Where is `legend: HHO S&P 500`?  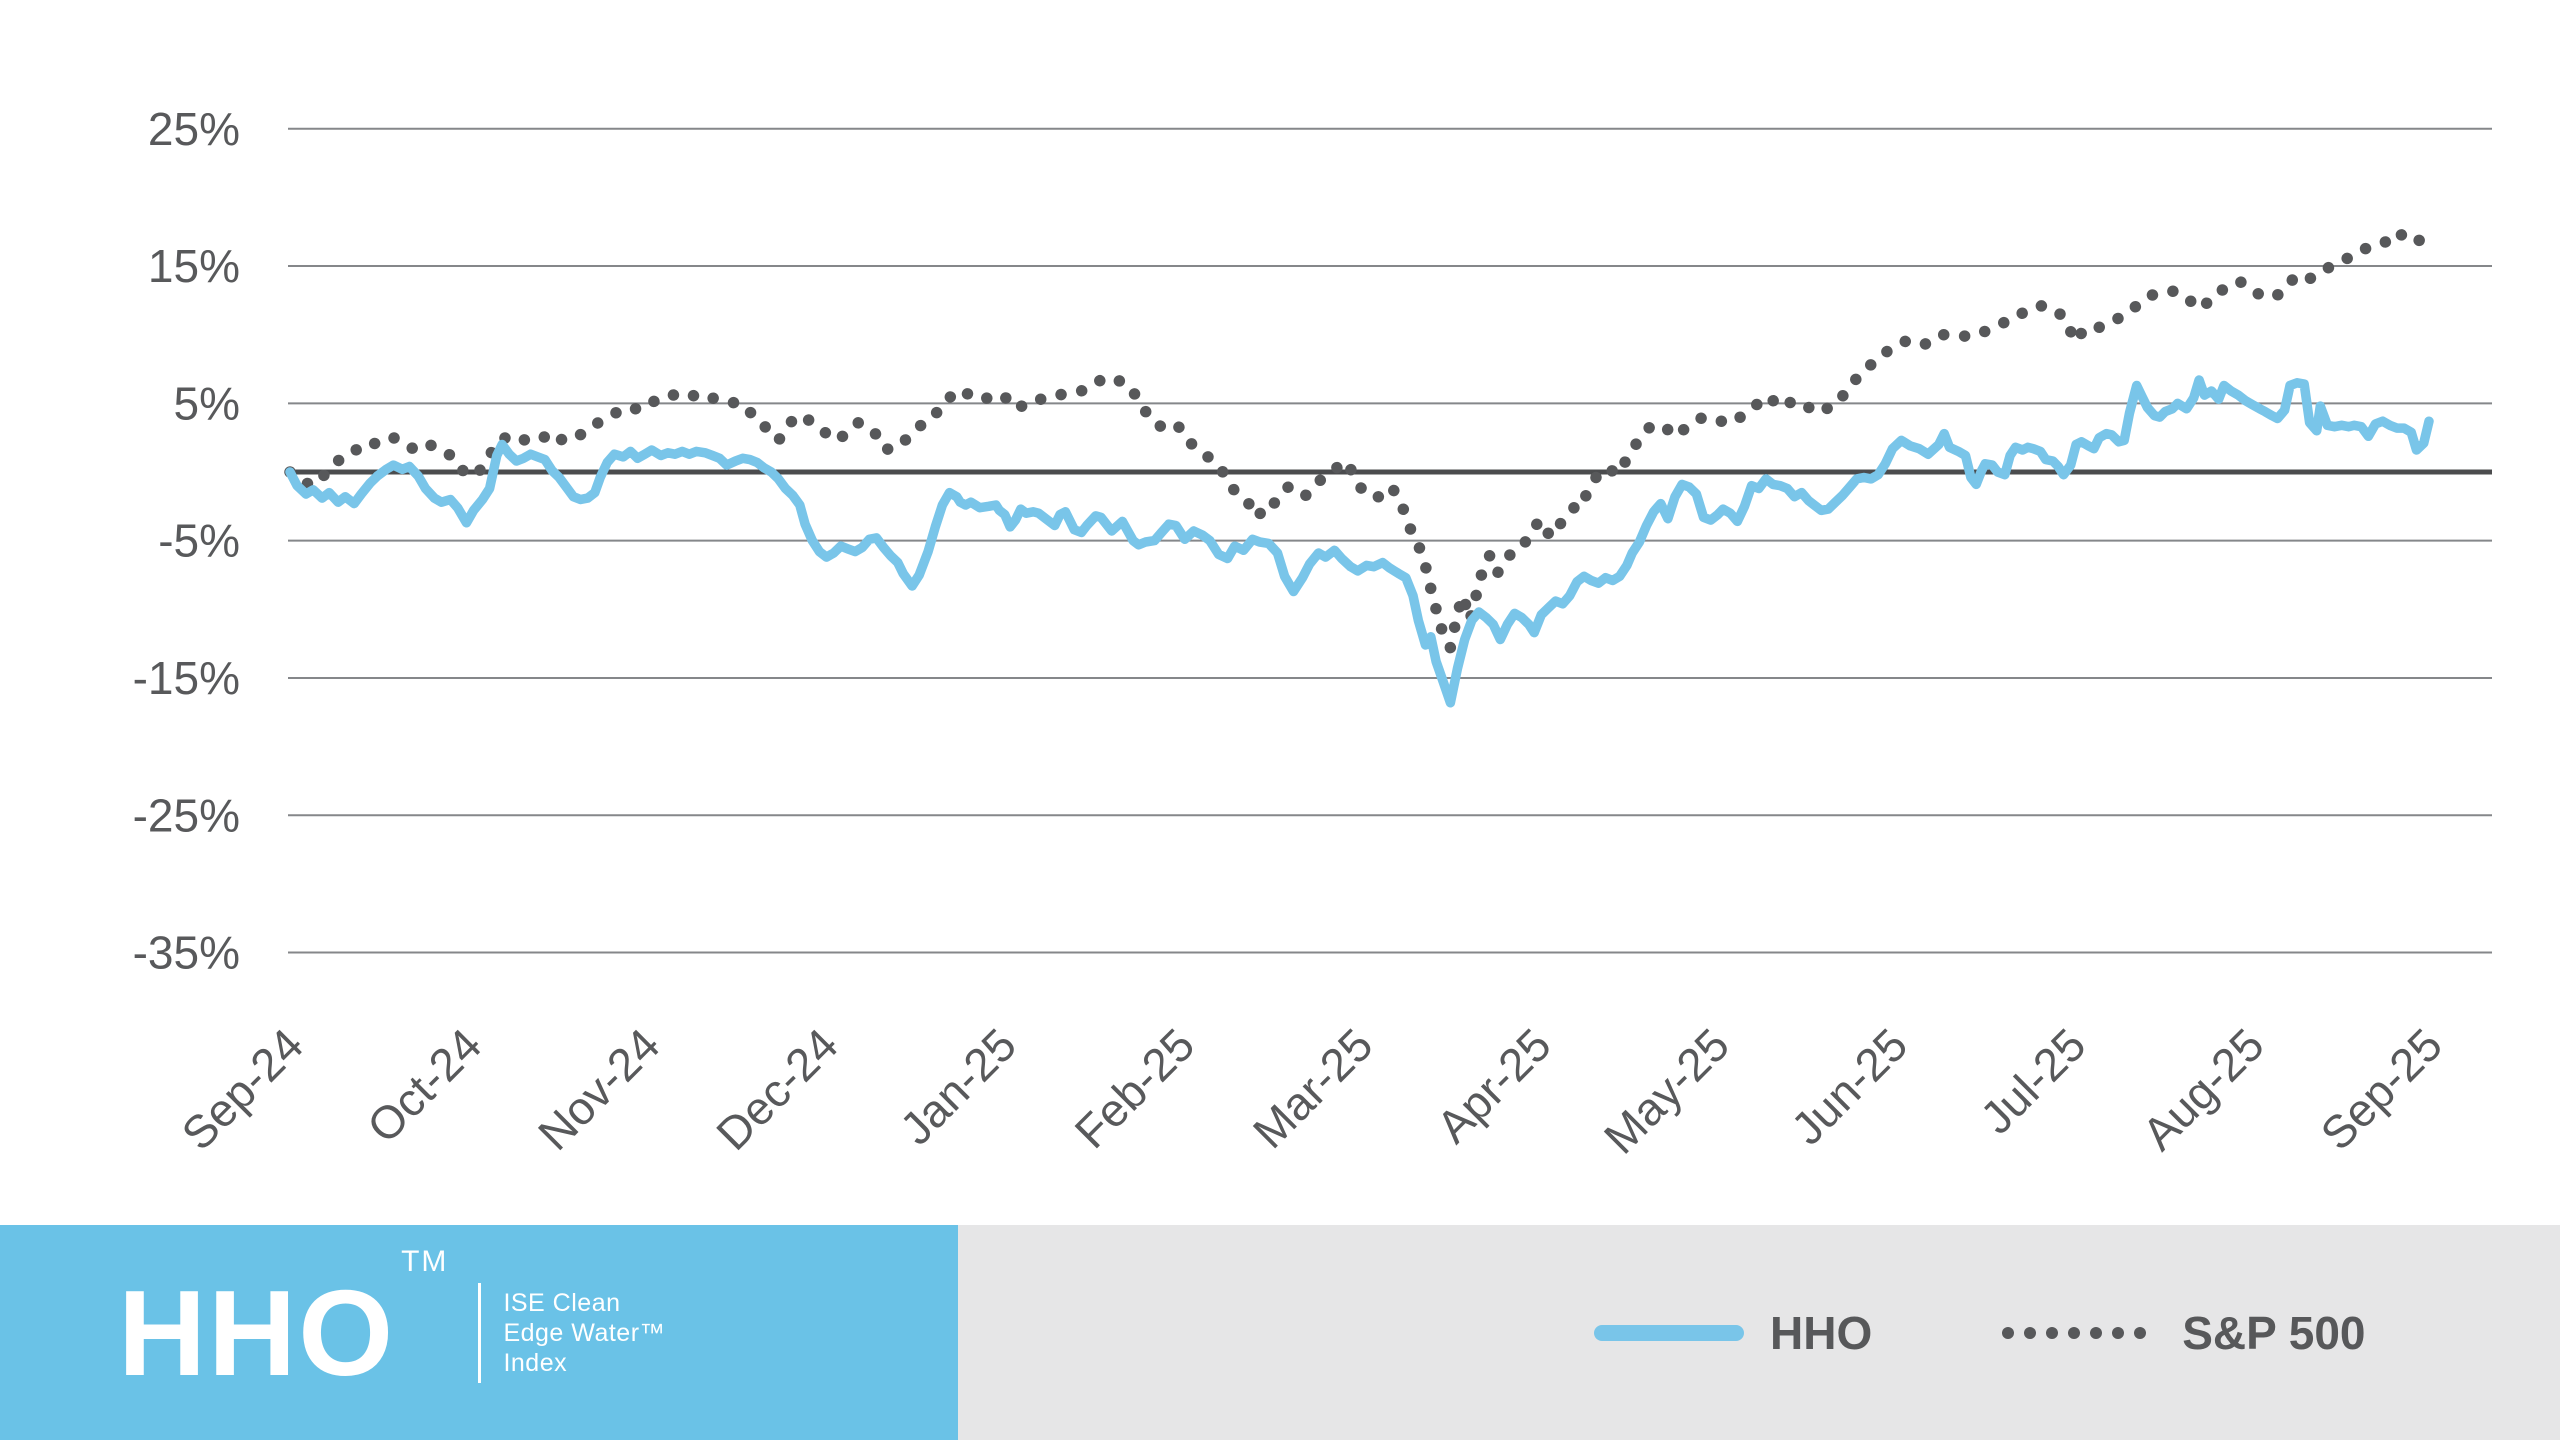 legend: HHO S&P 500 is located at coordinates (1980, 1332).